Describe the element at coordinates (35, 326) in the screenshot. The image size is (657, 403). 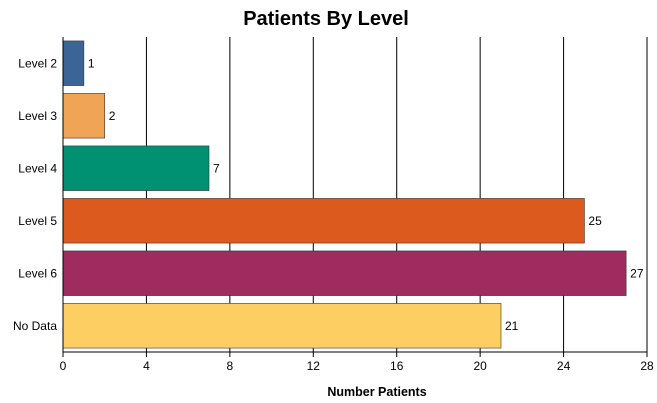
I see `category-label: No Data` at that location.